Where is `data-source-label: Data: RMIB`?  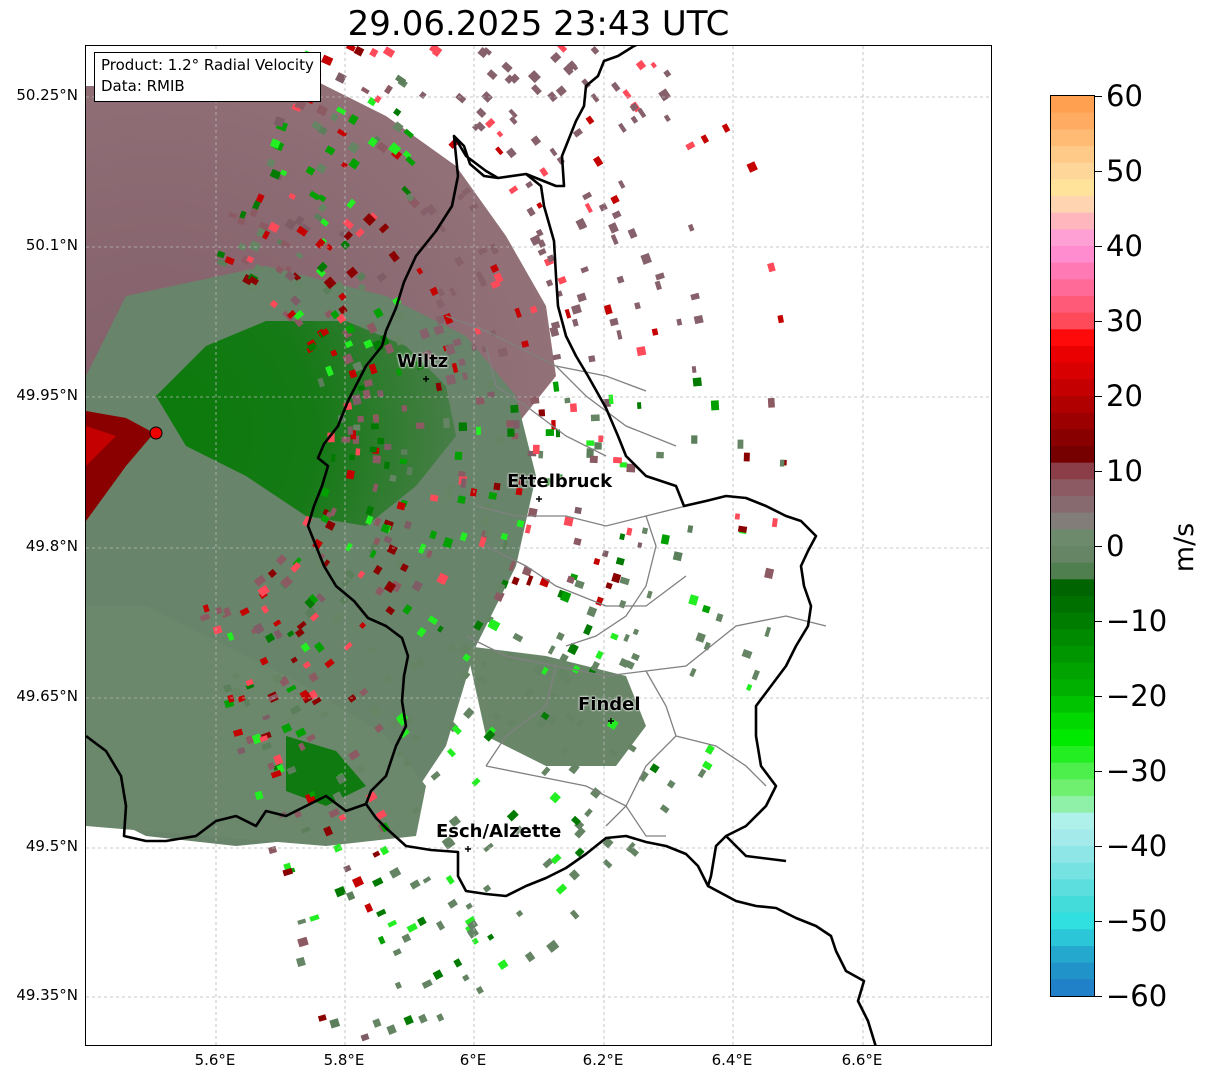
data-source-label: Data: RMIB is located at coordinates (143, 86).